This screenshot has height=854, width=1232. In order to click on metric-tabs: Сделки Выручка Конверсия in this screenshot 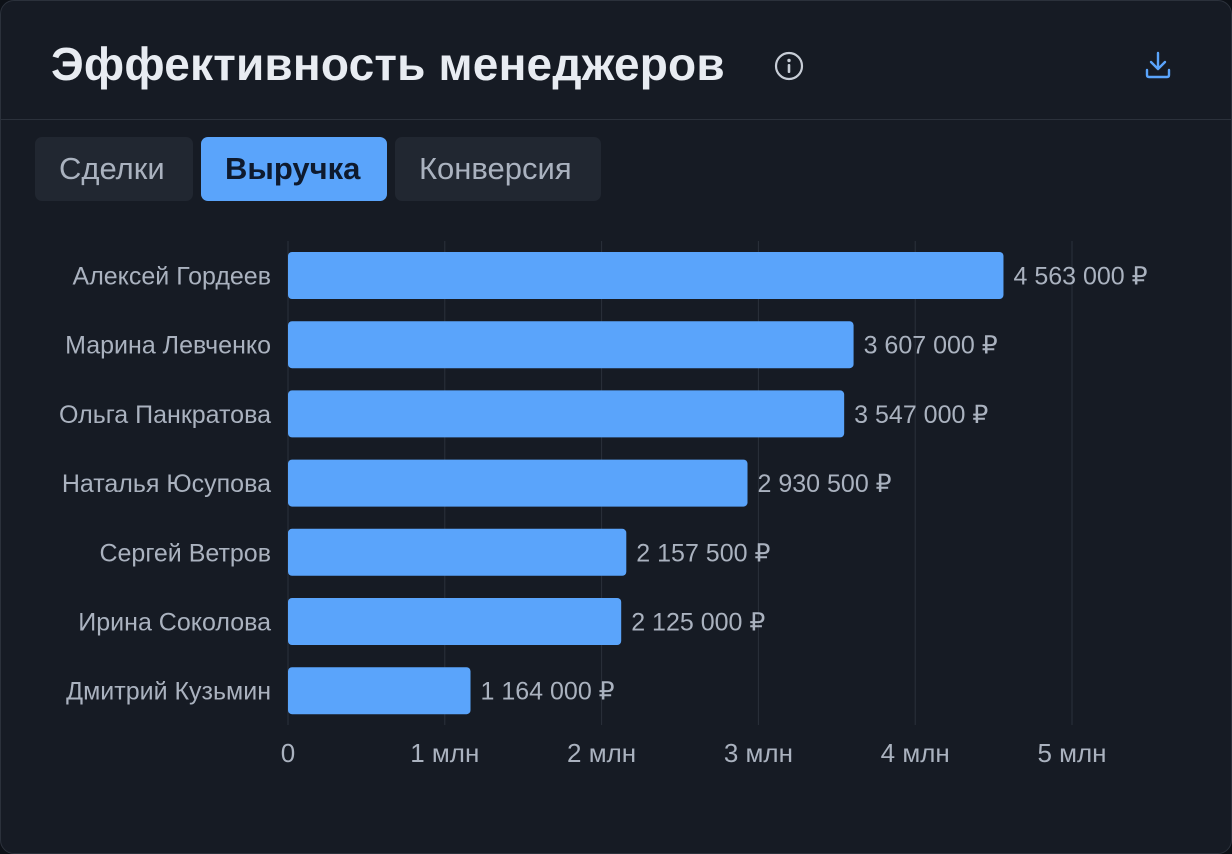, I will do `click(318, 169)`.